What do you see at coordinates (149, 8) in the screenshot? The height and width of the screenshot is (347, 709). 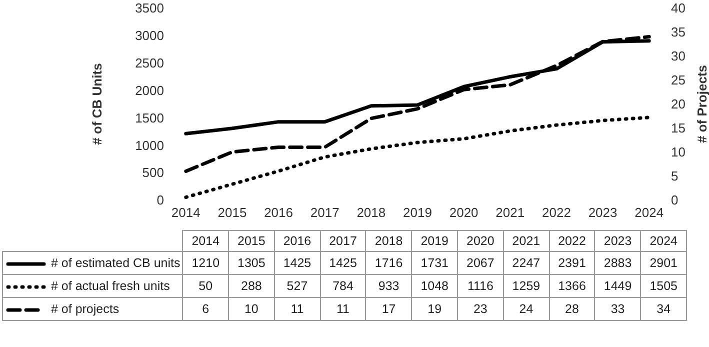 I see `y-tick-label: 3500` at bounding box center [149, 8].